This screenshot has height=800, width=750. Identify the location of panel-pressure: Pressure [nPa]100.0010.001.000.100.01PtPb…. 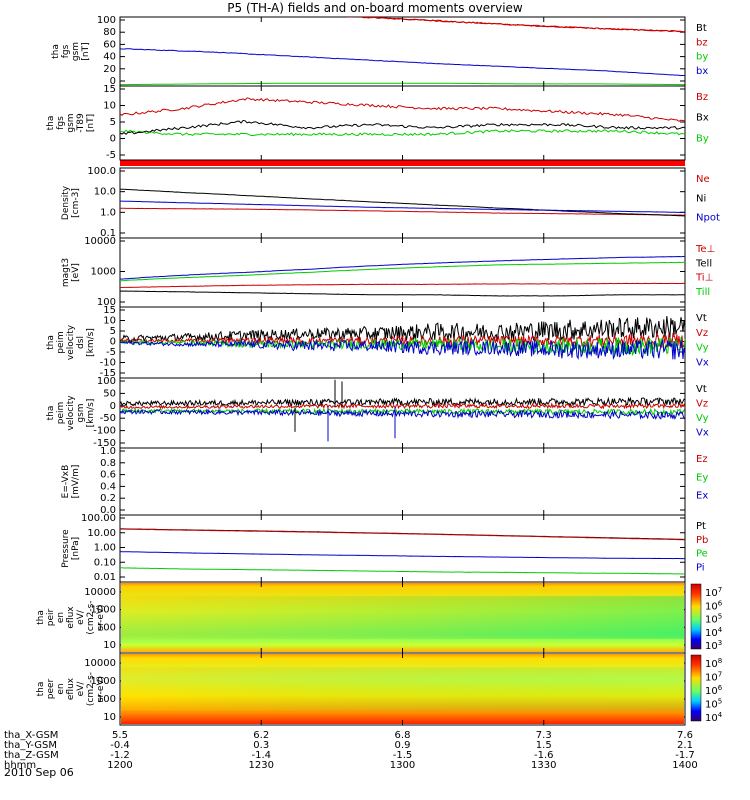
(384, 548).